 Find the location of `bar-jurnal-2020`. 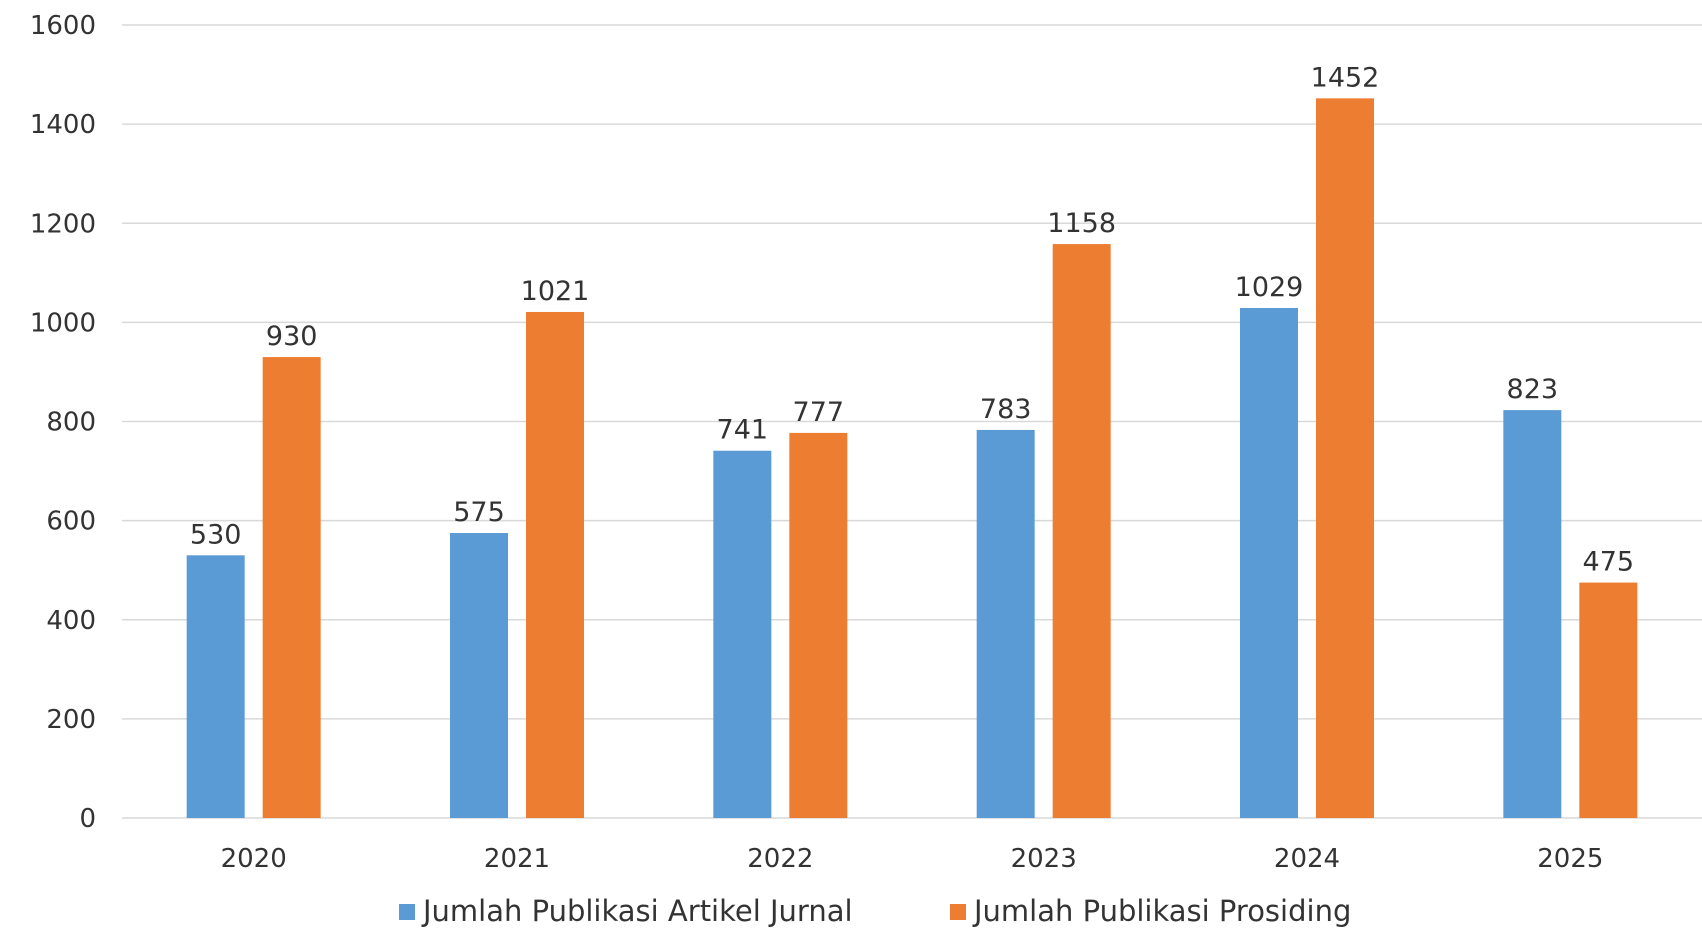

bar-jurnal-2020 is located at coordinates (215, 686).